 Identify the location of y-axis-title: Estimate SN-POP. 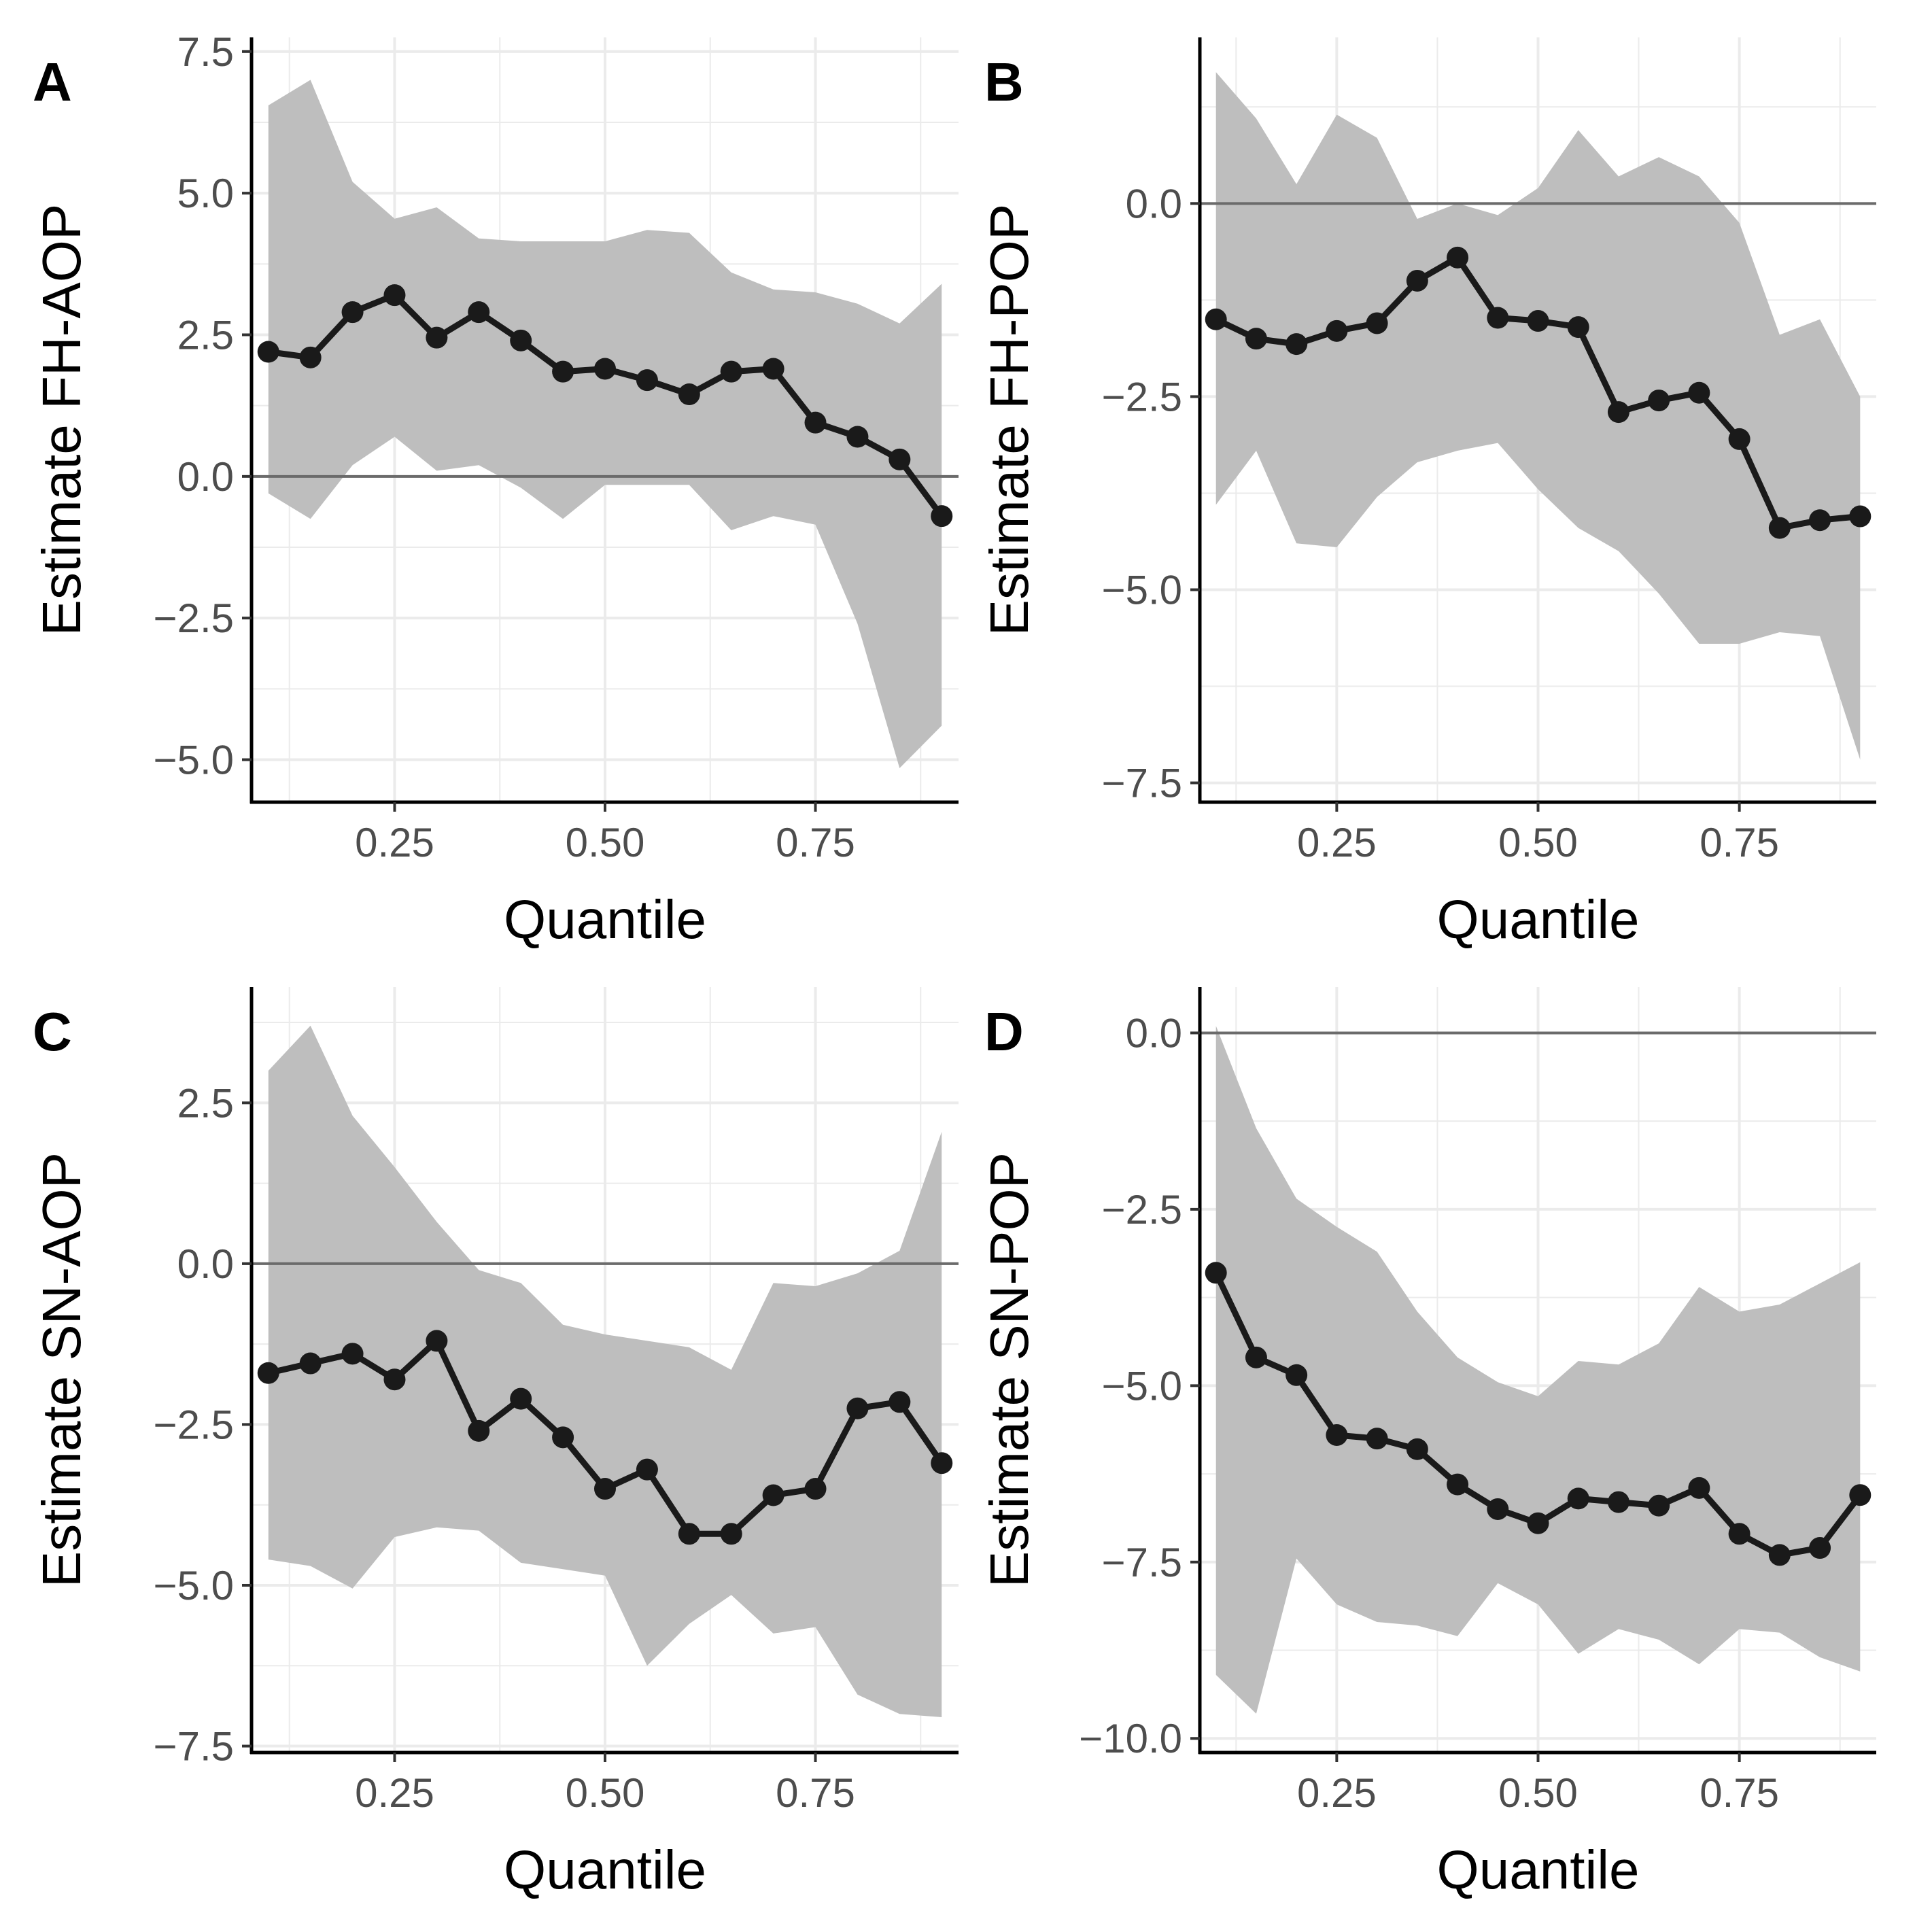
(1009, 1369).